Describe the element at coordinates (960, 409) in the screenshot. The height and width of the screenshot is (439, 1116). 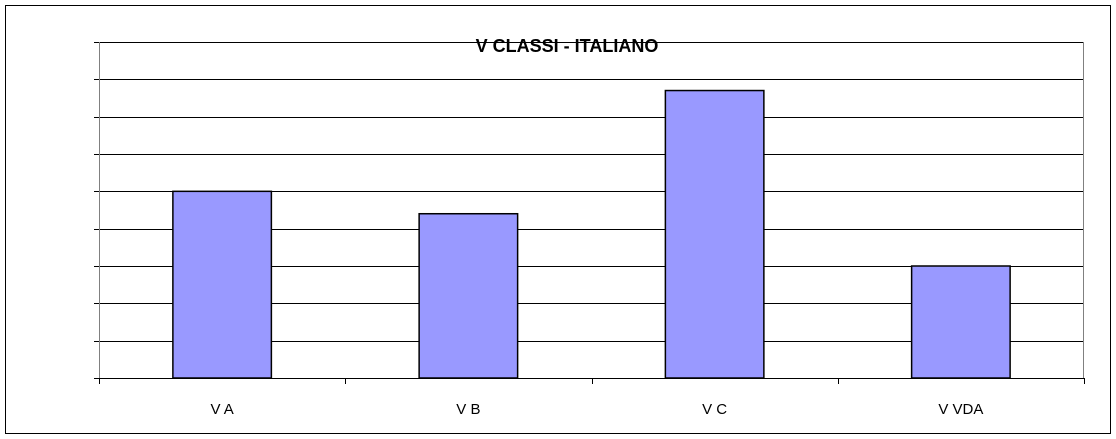
I see `x-tick-label: V VDA` at that location.